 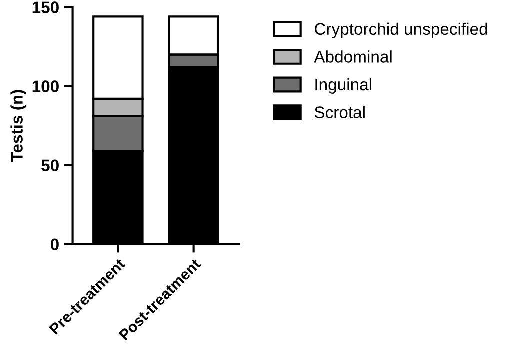 I want to click on y-tick-label: 150, so click(x=45, y=8).